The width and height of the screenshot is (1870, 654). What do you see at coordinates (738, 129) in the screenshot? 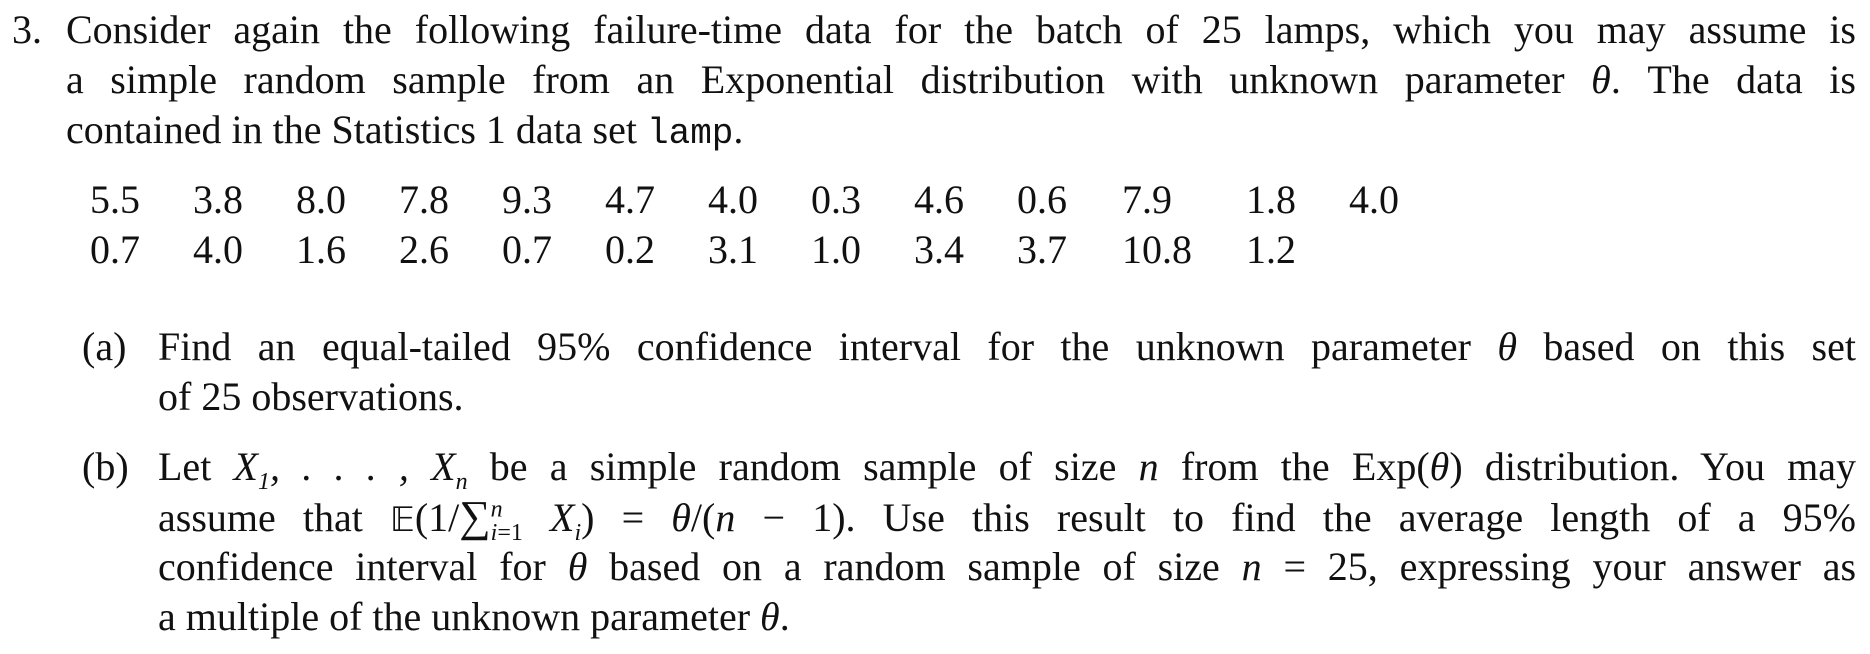
I see `intro-line-3-period: .` at bounding box center [738, 129].